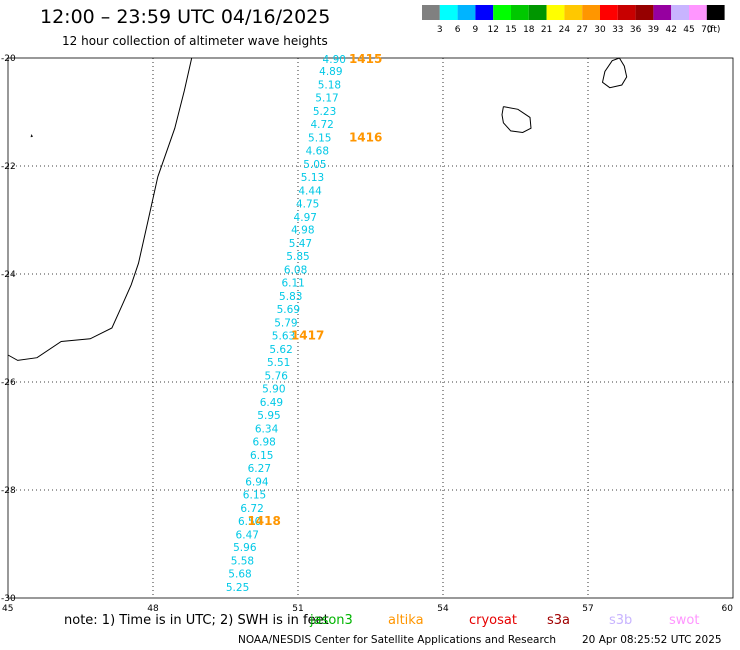 The image size is (740, 650). I want to click on satellite-legend-altika: altika, so click(406, 620).